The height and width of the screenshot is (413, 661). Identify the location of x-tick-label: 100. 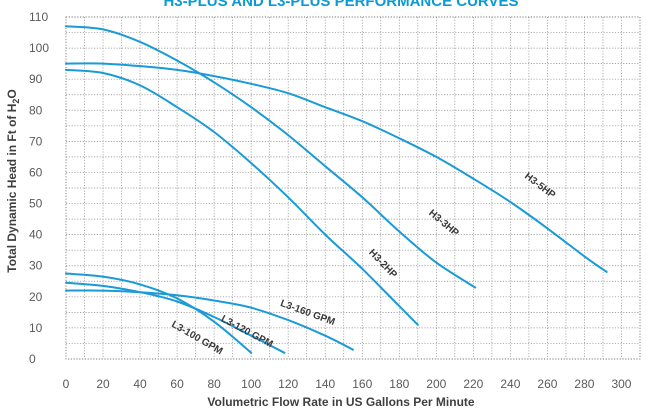
(251, 384).